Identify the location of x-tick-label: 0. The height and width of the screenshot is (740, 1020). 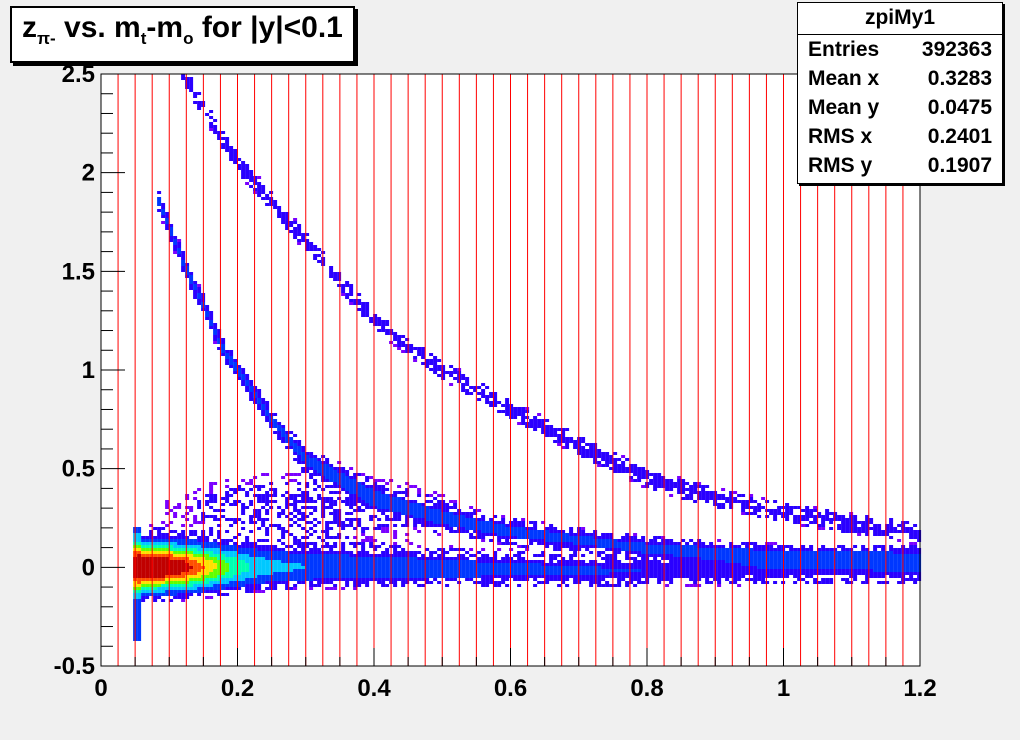
(100, 688).